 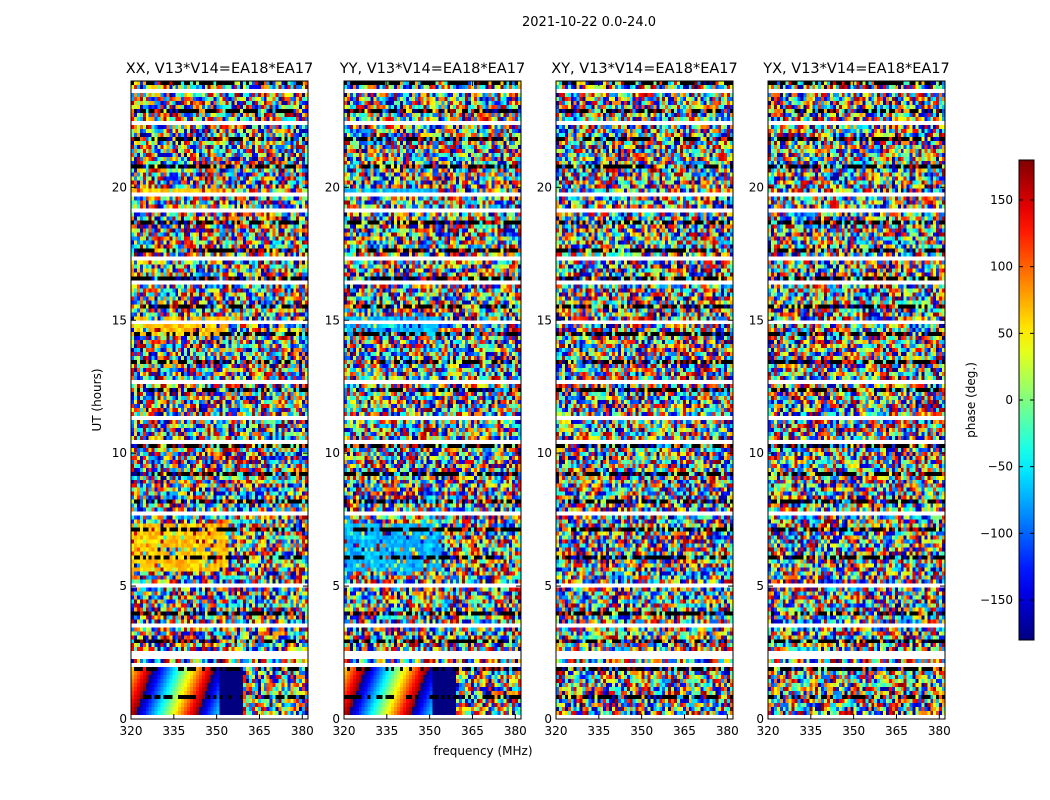 What do you see at coordinates (996, 533) in the screenshot?
I see `colorbar-tick-label: −100` at bounding box center [996, 533].